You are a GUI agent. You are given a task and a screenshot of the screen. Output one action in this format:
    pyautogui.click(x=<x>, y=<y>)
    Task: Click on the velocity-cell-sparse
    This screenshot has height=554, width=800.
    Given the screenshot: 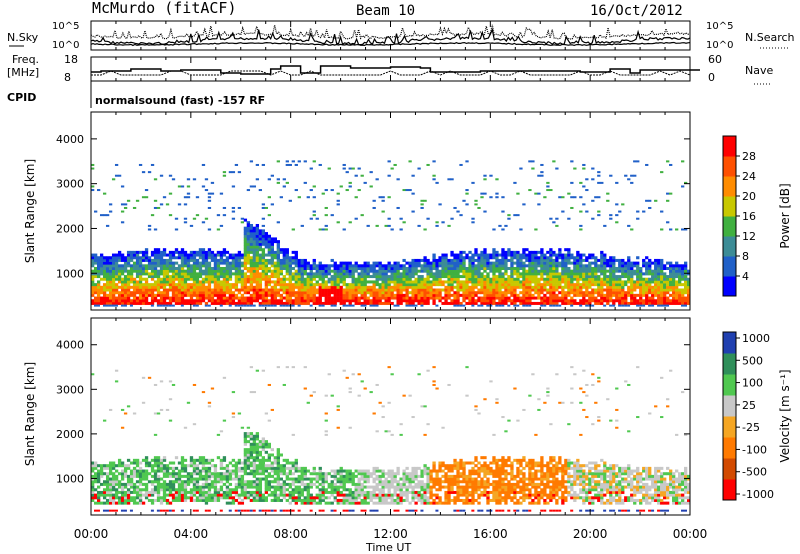 What is the action you would take?
    pyautogui.click(x=269, y=384)
    